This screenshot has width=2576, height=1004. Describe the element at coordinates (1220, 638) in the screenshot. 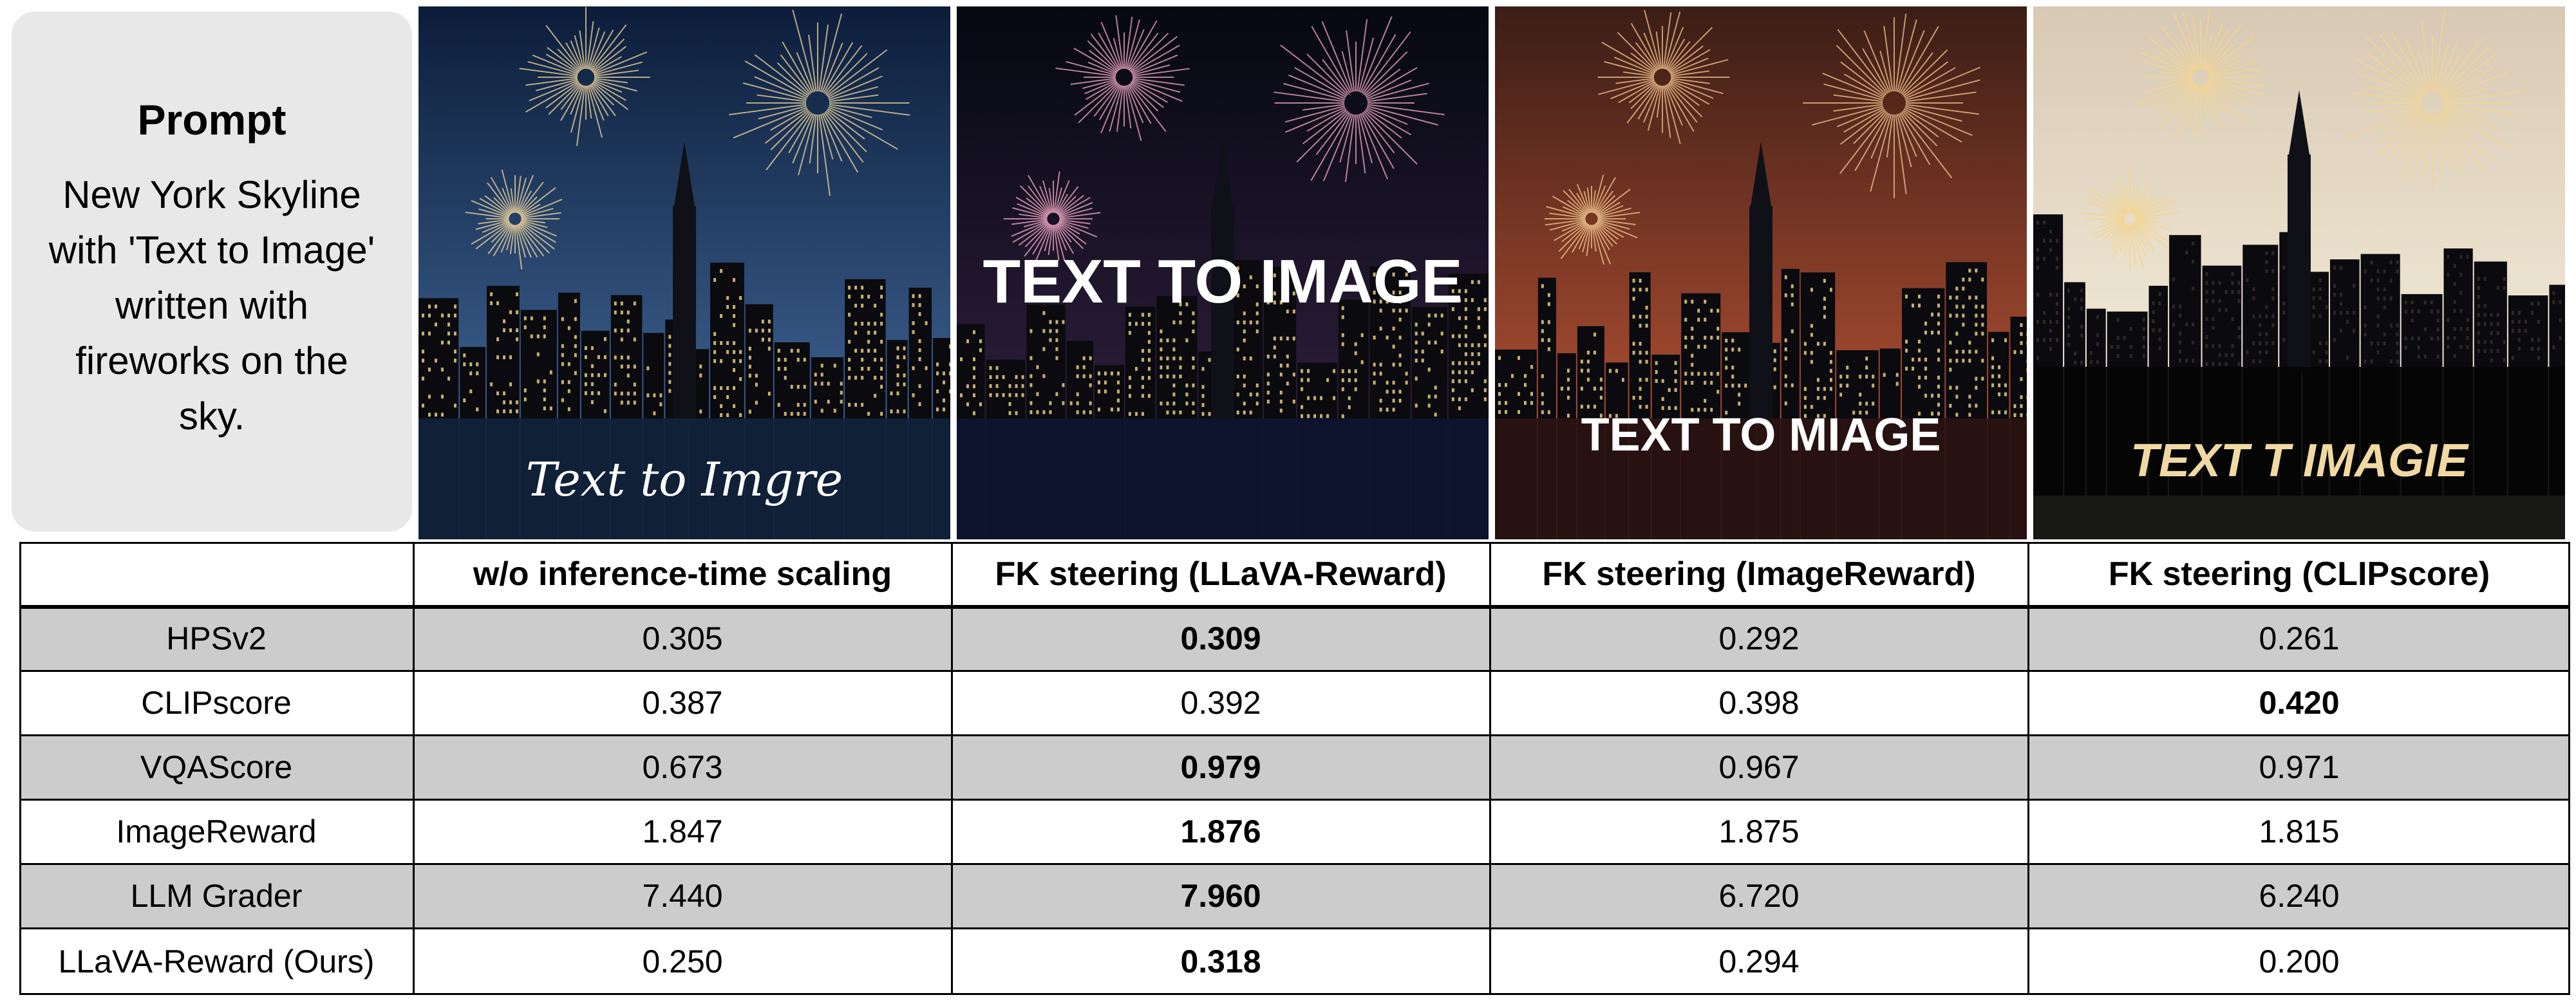

I see `score-cell-best: 0.309` at that location.